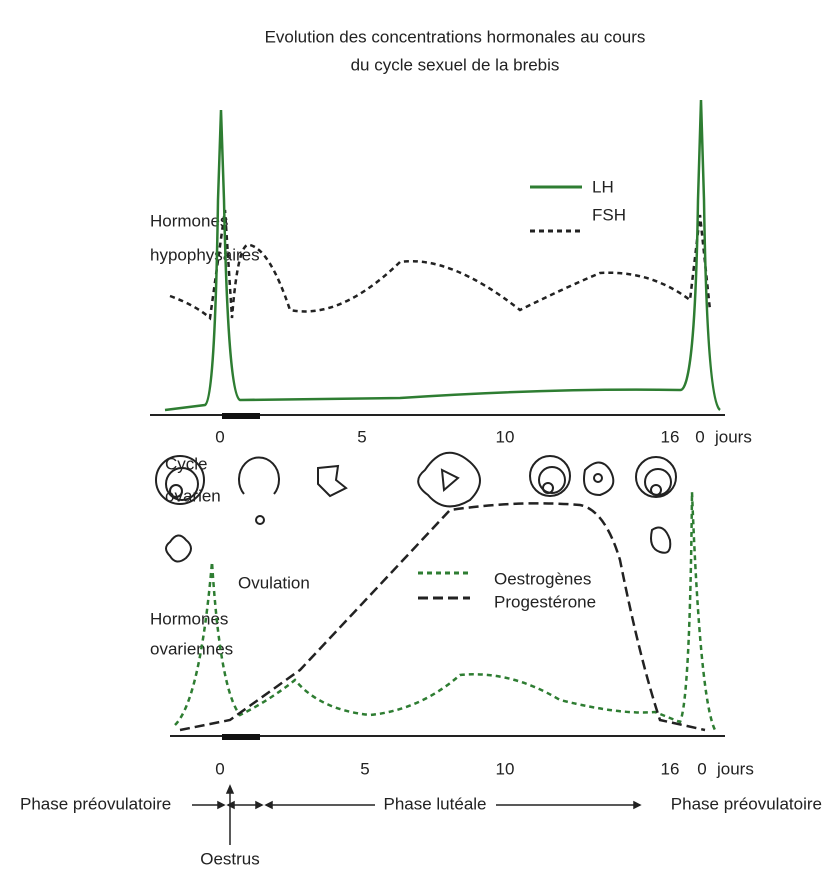 The image size is (824, 886). I want to click on panel-label: ovariennes, so click(191, 648).